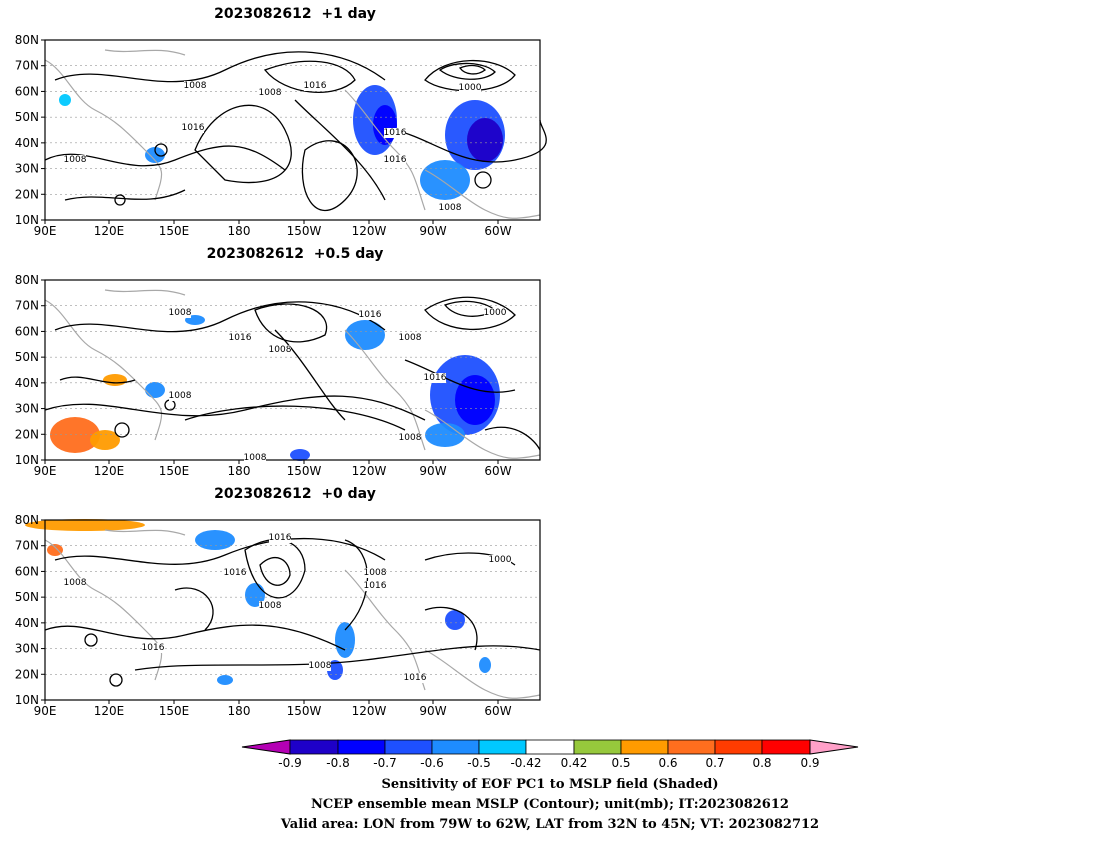 The width and height of the screenshot is (1100, 850). Describe the element at coordinates (497, 711) in the screenshot. I see `lon-label: 60W` at that location.